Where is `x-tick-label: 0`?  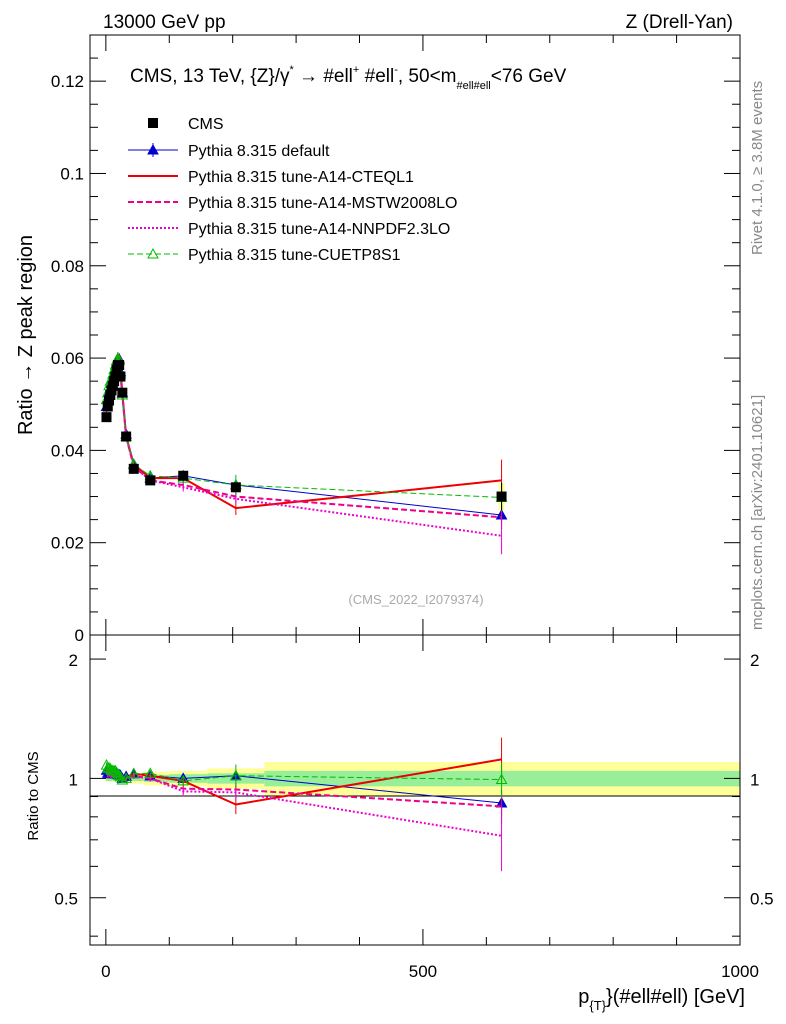
x-tick-label: 0 is located at coordinates (105, 971).